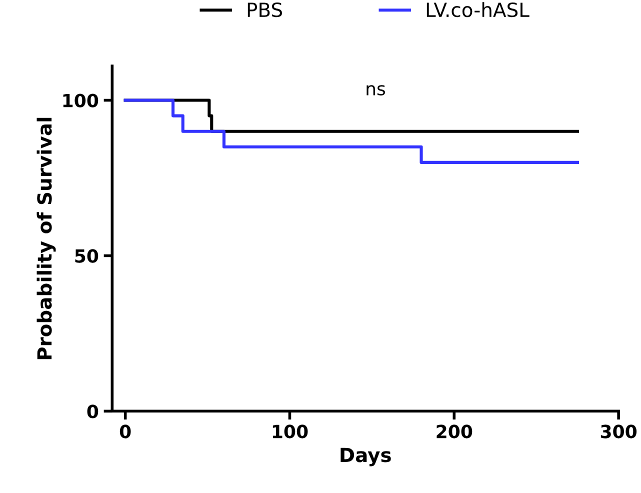 This screenshot has height=493, width=641. I want to click on y-tick-label: 100, so click(80, 101).